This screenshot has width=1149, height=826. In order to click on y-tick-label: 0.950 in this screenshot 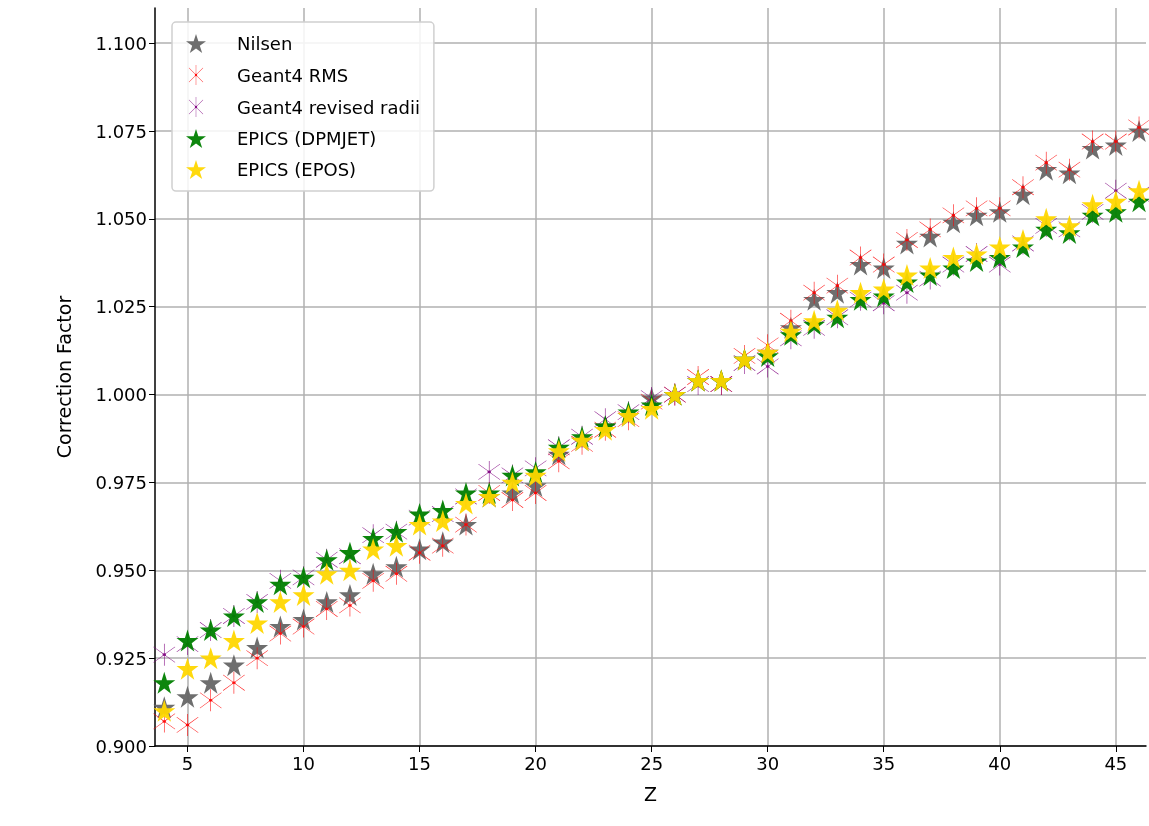, I will do `click(121, 570)`.